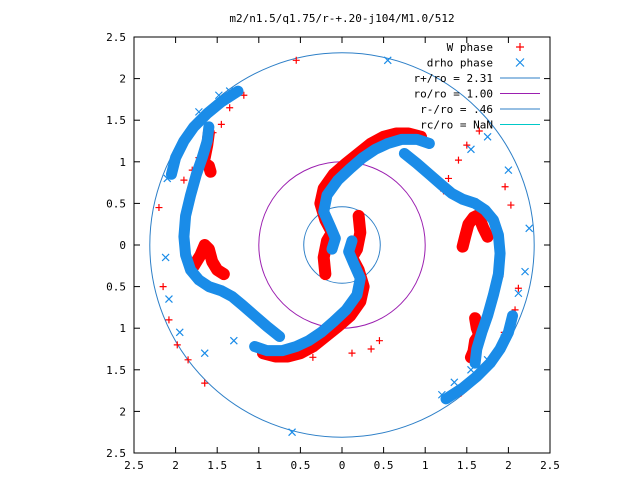 Image resolution: width=640 pixels, height=480 pixels. What do you see at coordinates (460, 63) in the screenshot?
I see `legend-label: drho phase` at bounding box center [460, 63].